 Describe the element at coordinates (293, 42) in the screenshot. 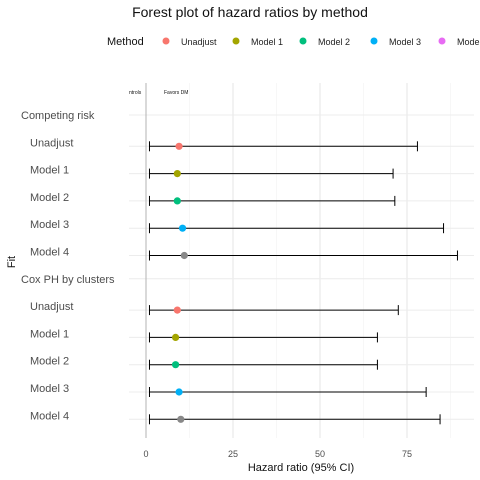

I see `legend: Method Unadjust Model 1 Model 2 Model 3 Mode` at that location.